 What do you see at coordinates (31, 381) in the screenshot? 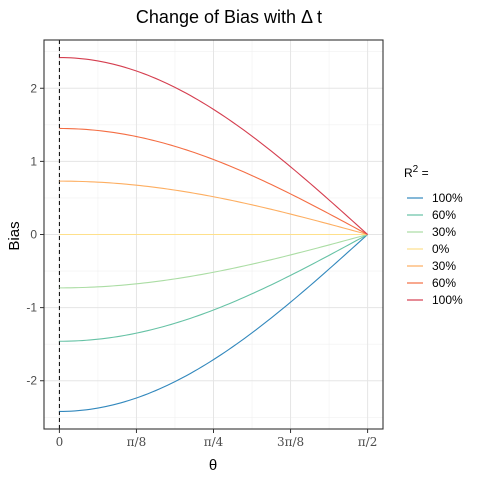
I see `y-tick-label: -2` at bounding box center [31, 381].